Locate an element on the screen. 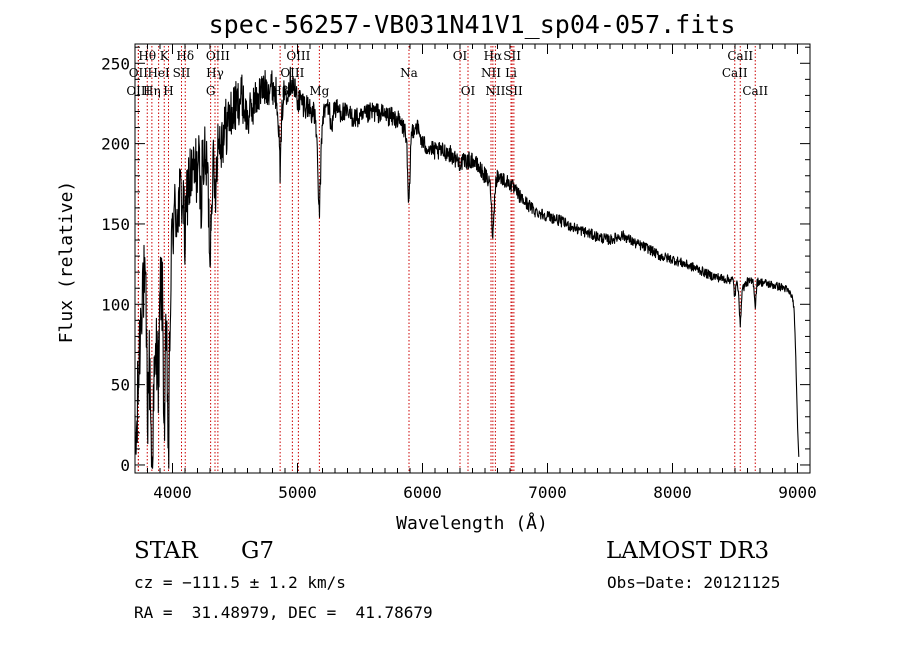 The width and height of the screenshot is (900, 649). x-tick-label: 8000 is located at coordinates (672, 492).